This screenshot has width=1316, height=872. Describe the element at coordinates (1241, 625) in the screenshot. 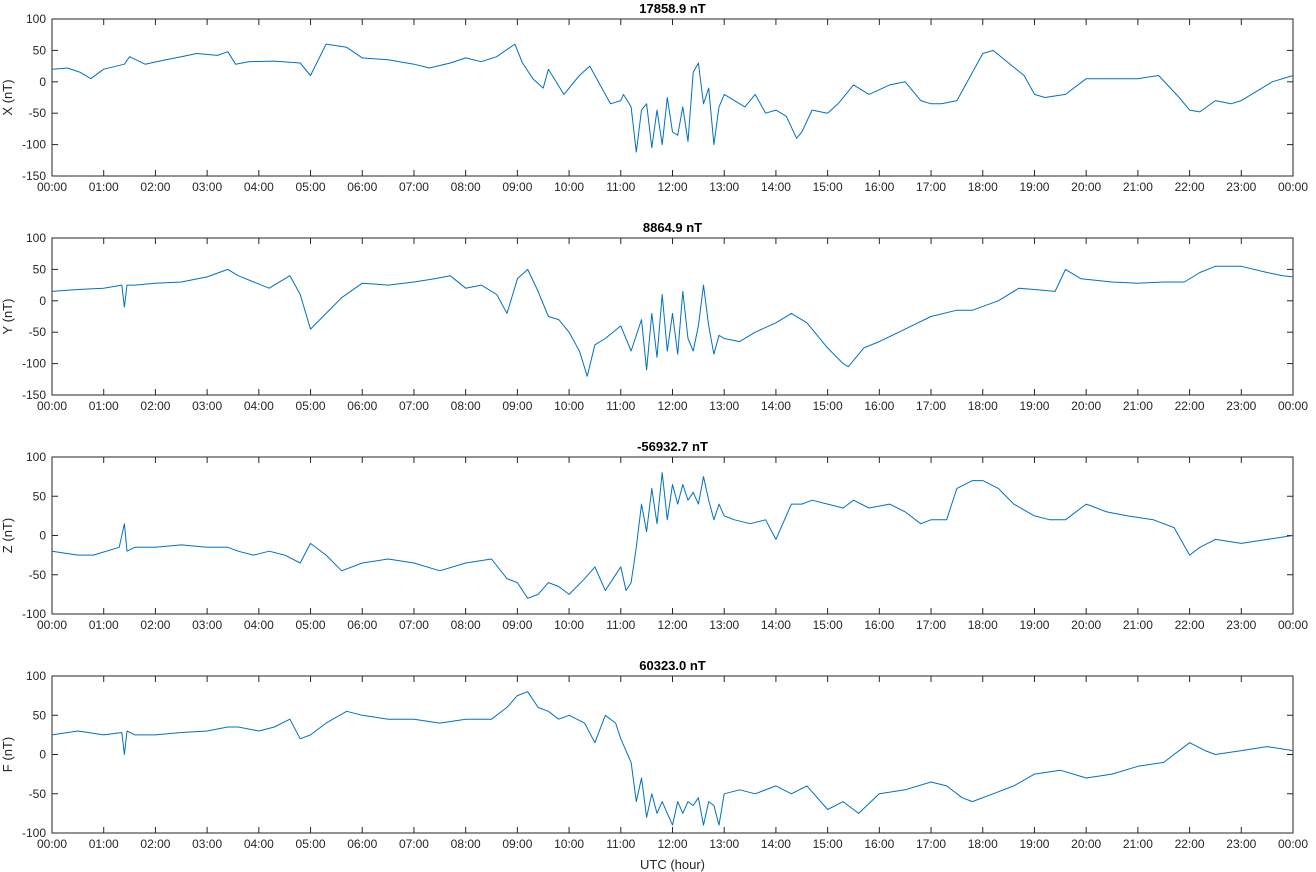

I see `x-tick-label: 23:00` at that location.